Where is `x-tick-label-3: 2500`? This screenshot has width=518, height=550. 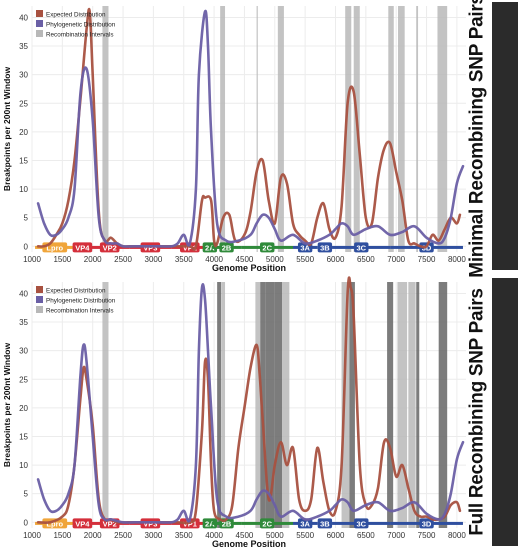 x-tick-label-3: 2500 is located at coordinates (123, 535).